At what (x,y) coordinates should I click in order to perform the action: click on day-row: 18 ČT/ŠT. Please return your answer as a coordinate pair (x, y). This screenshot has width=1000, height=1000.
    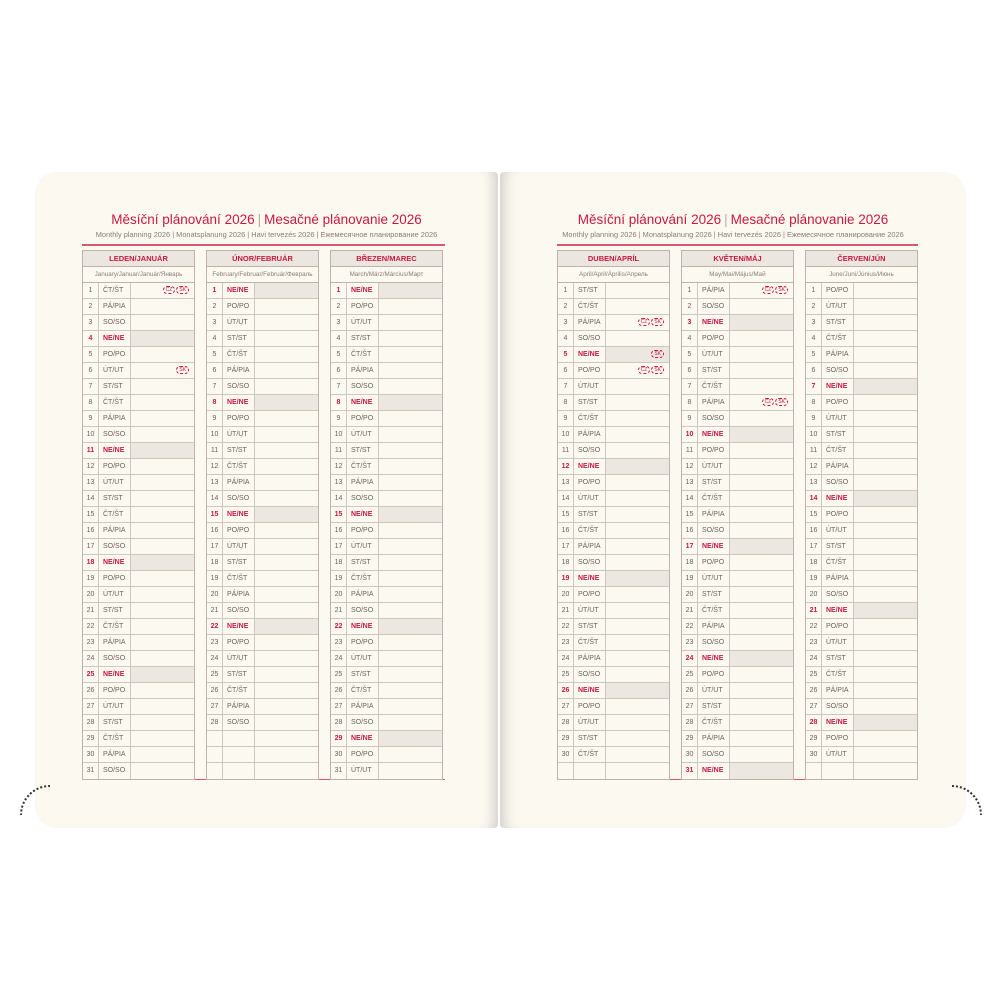
    Looking at the image, I should click on (861, 563).